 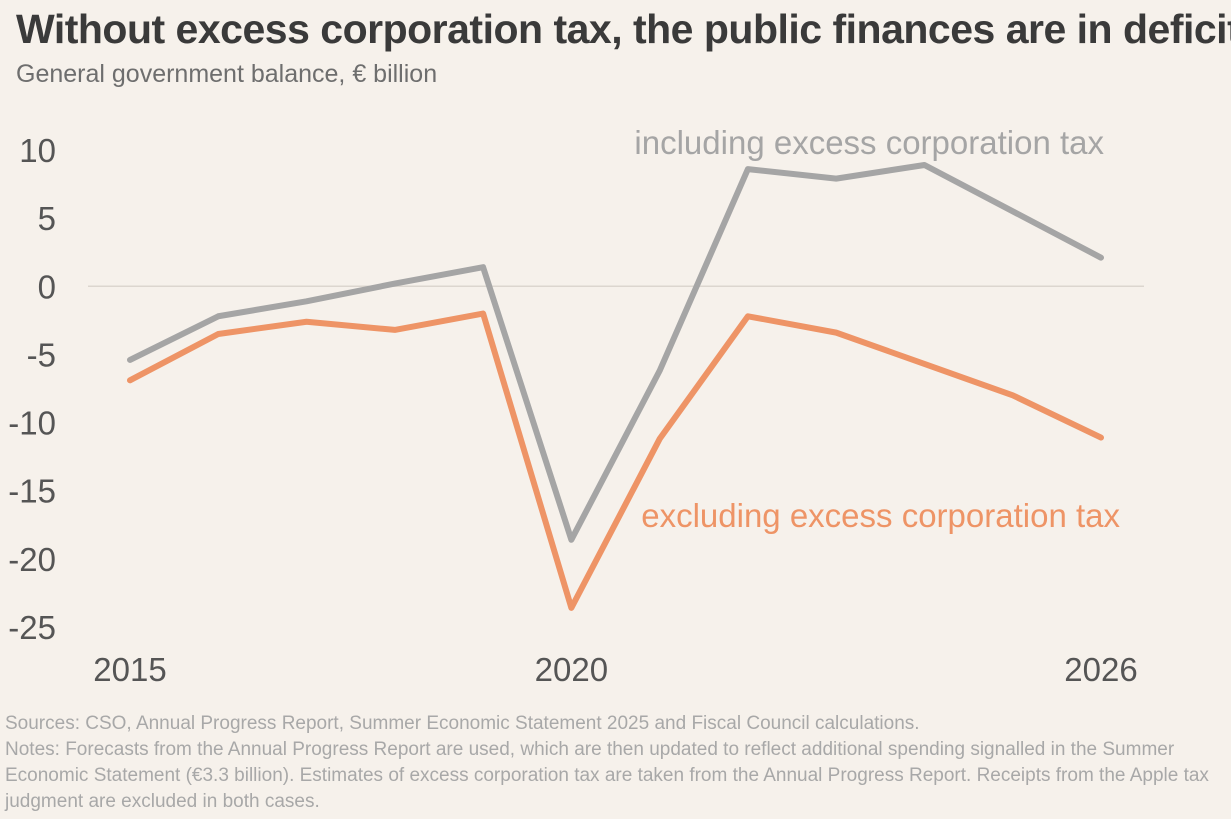 What do you see at coordinates (41, 354) in the screenshot?
I see `y-tick-label: -5` at bounding box center [41, 354].